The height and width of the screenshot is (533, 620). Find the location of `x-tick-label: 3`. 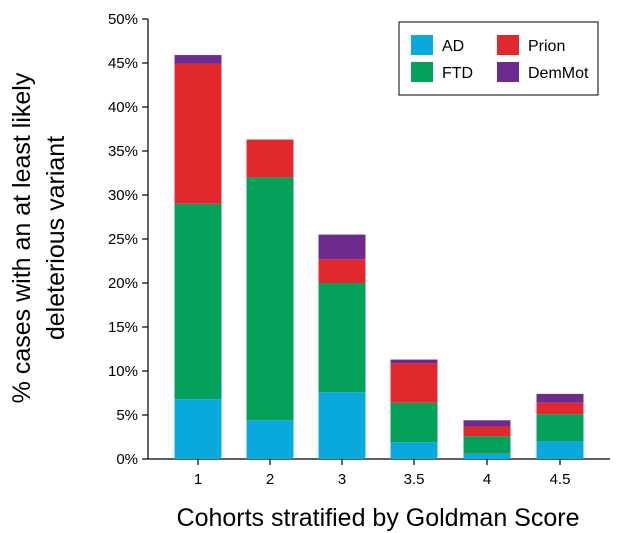

x-tick-label: 3 is located at coordinates (342, 479).